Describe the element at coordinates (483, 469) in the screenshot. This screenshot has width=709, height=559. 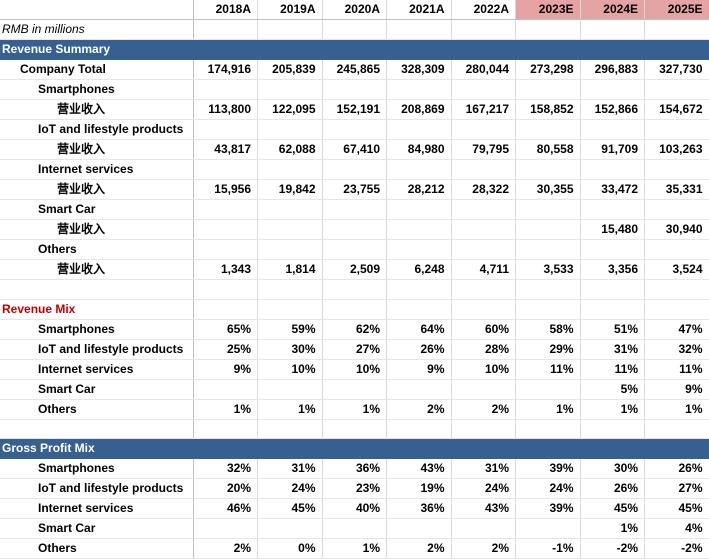
I see `value-cell: 31%` at that location.